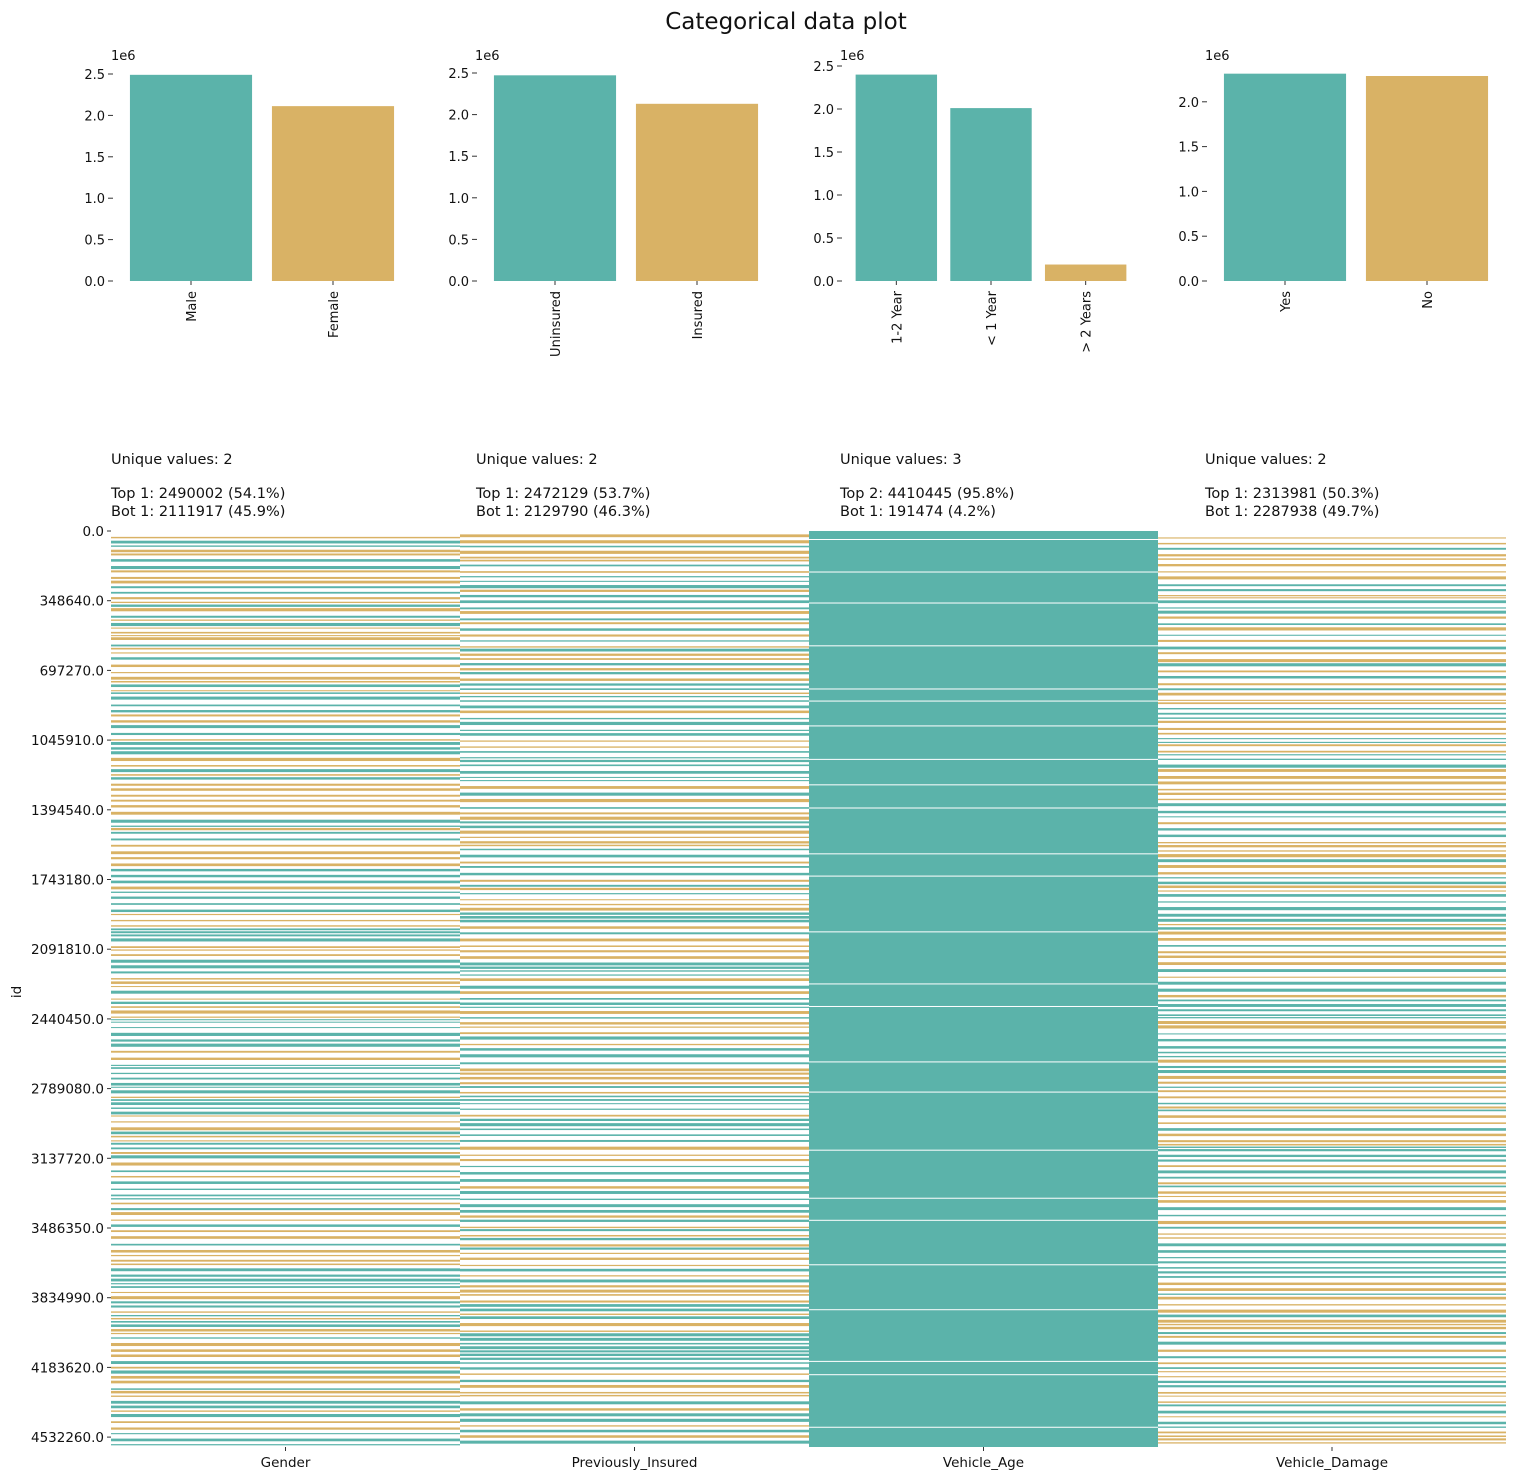  Describe the element at coordinates (897, 317) in the screenshot. I see `x-tick-label: 1-2 Year` at that location.